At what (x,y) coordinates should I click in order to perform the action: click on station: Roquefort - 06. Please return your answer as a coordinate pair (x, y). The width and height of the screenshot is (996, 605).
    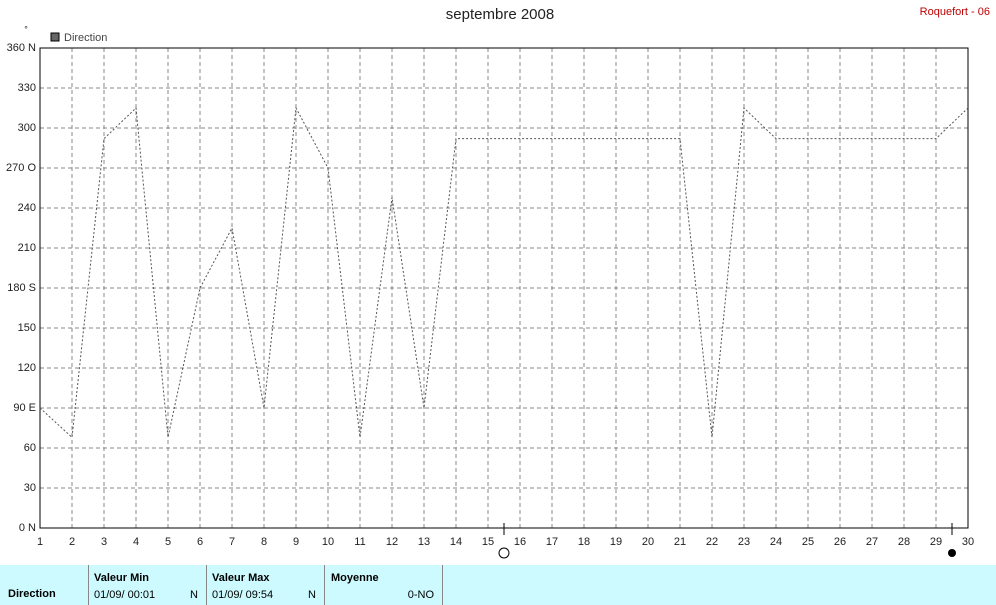
    Looking at the image, I should click on (955, 12).